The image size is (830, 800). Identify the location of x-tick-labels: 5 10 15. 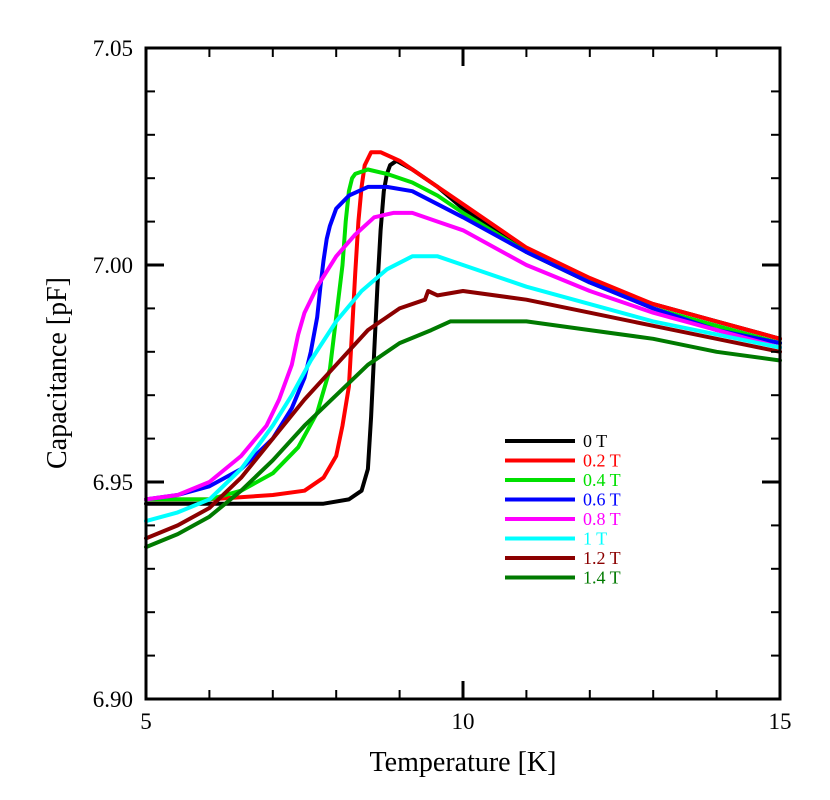
(465, 721).